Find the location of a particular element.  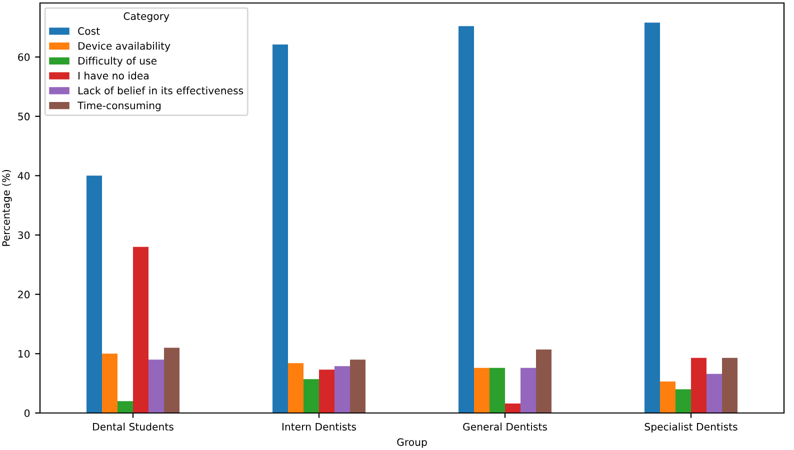

legend-label: Time-consuming is located at coordinates (119, 106).